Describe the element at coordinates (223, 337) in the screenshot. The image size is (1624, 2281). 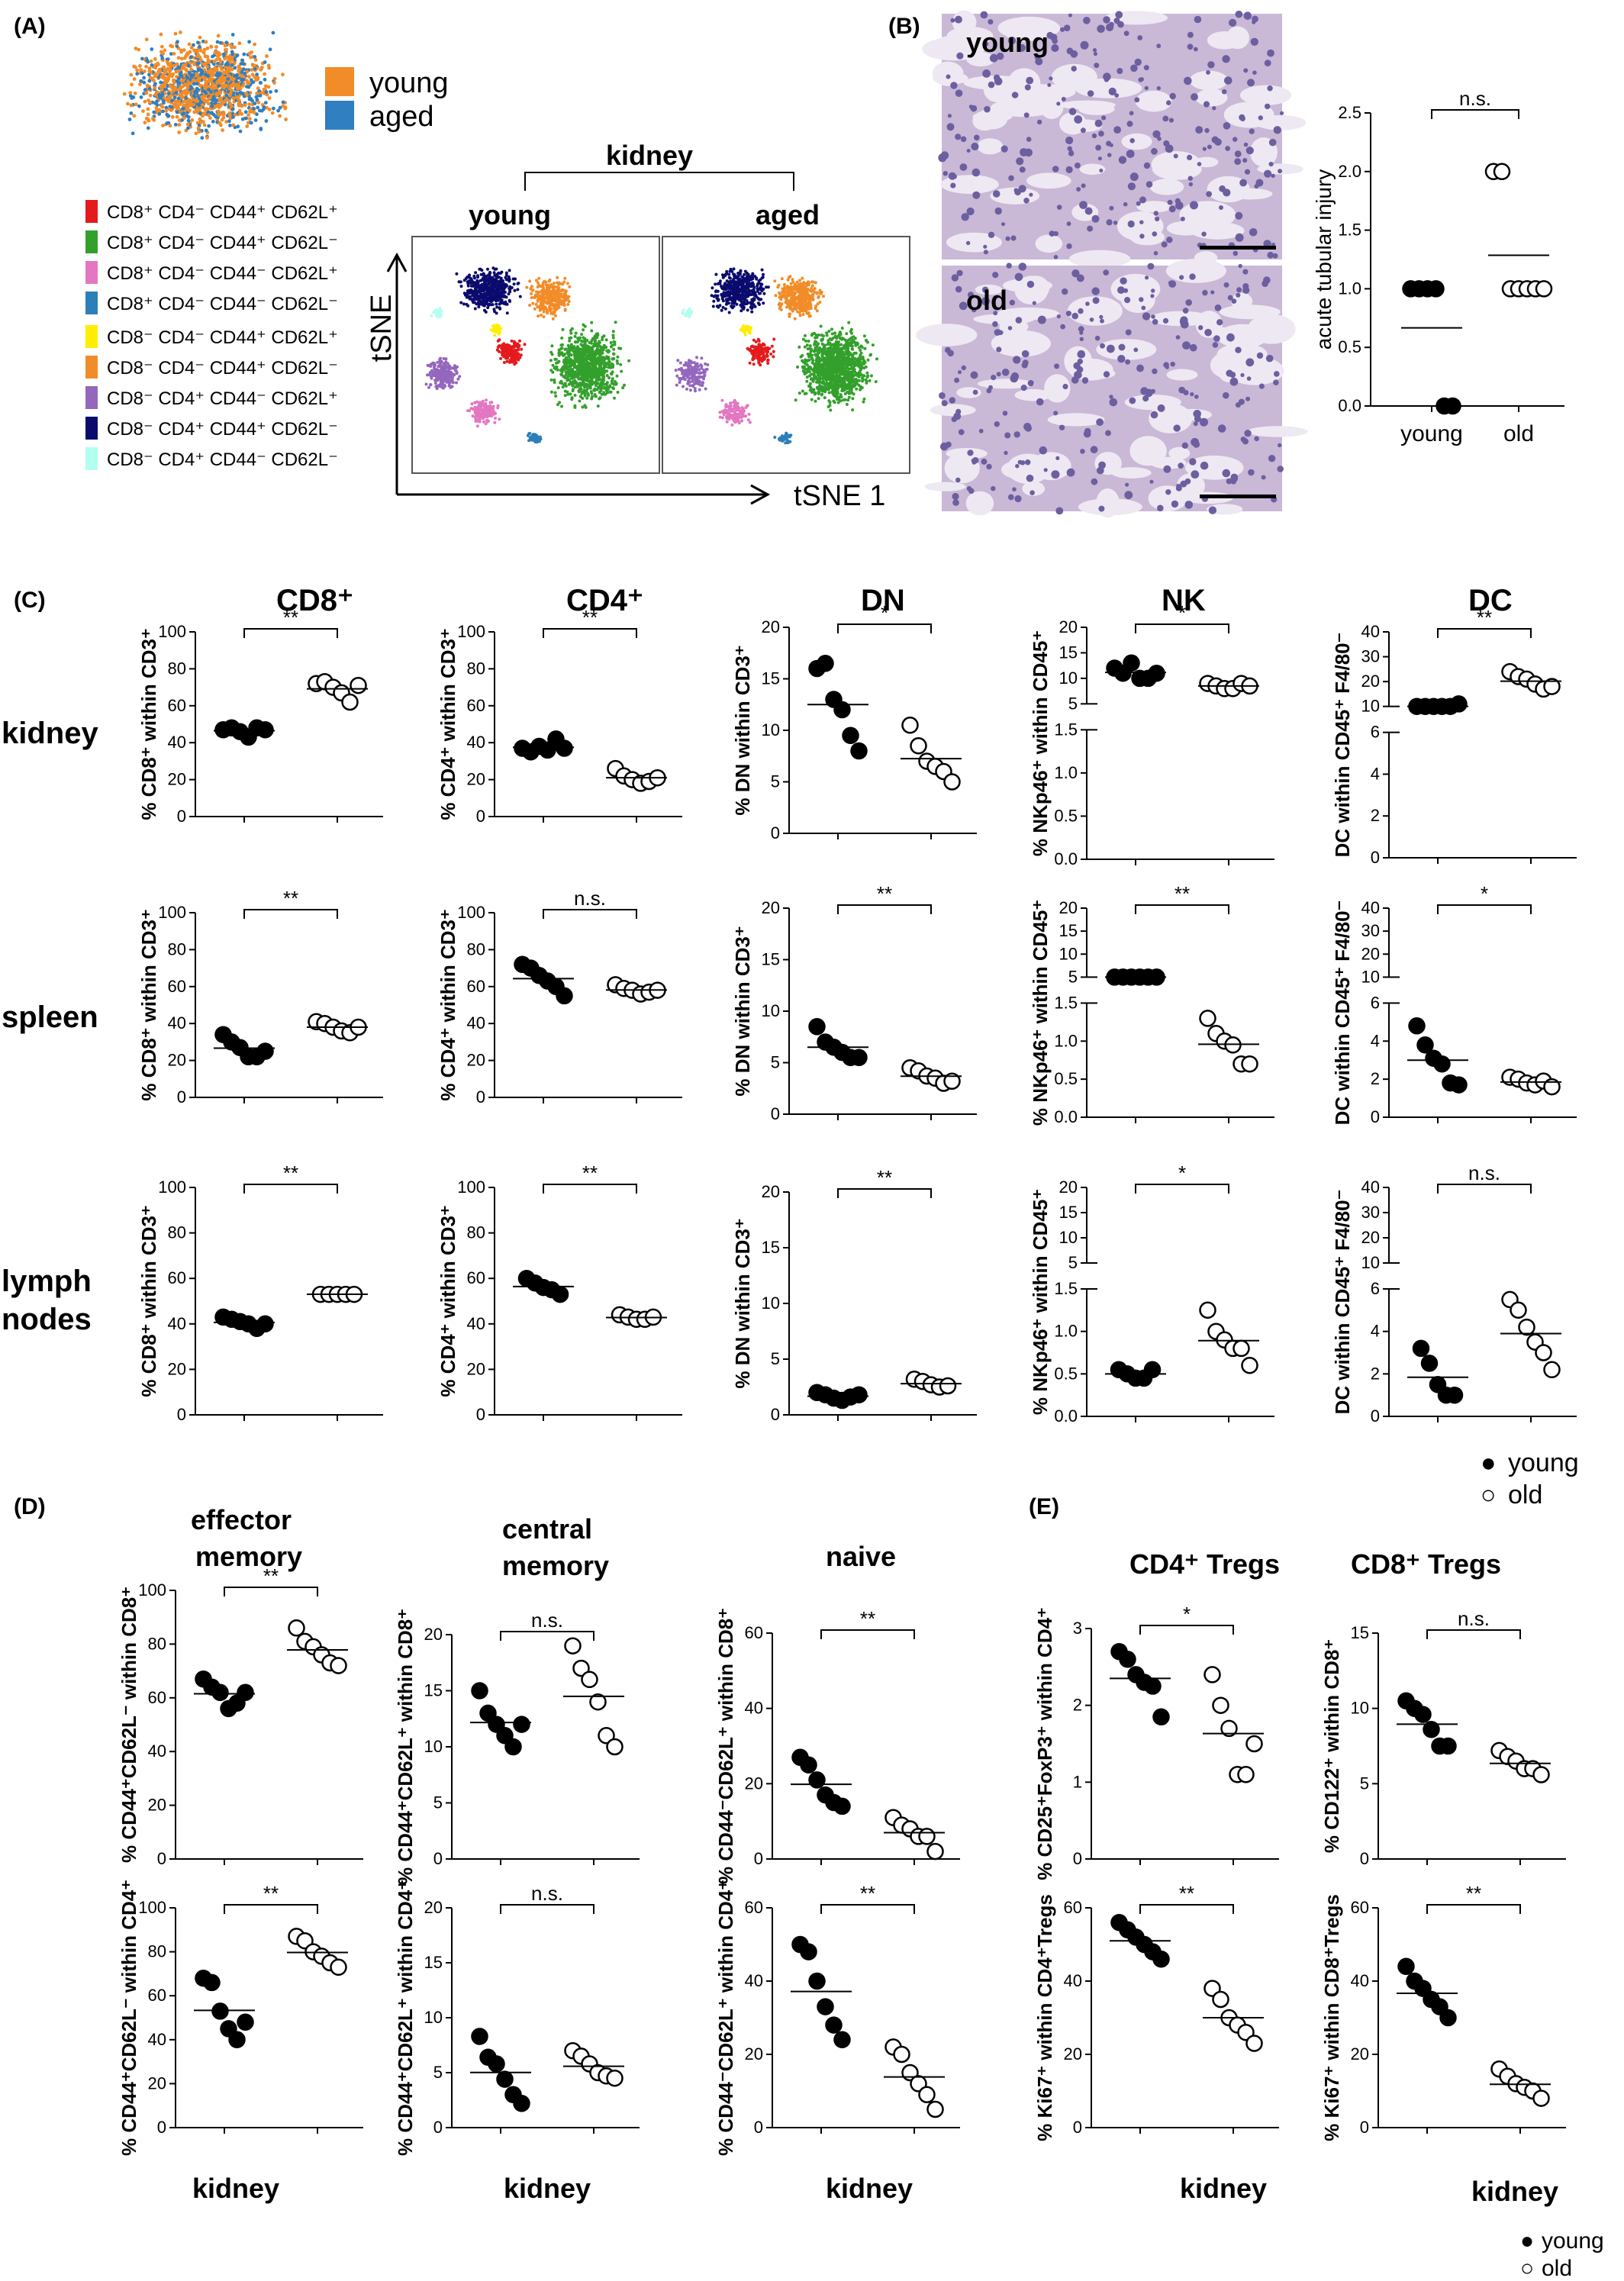
I see `cluster-label: CD8⁻ CD4⁻ CD44⁺ CD62L⁺` at that location.